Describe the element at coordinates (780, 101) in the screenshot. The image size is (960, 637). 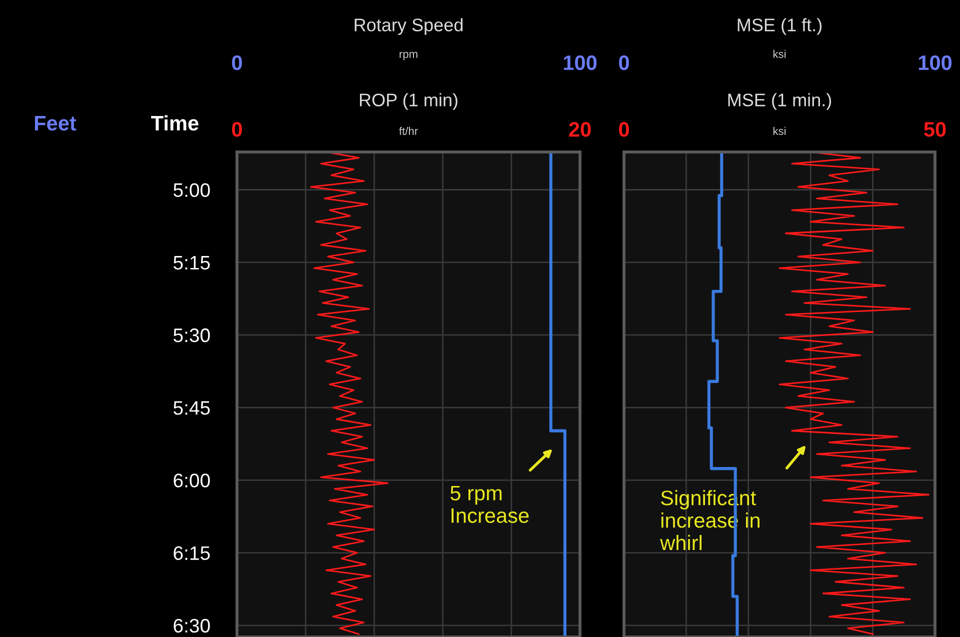
I see `x-axis-title: MSE (1 min.)` at that location.